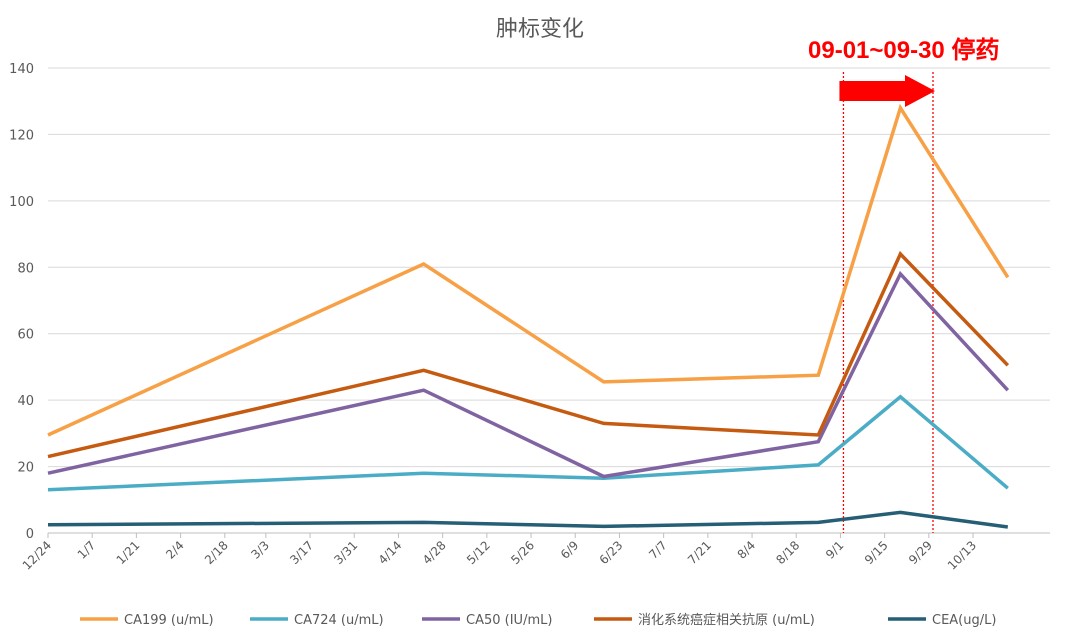  I want to click on x-tick-label: 4/28, so click(434, 552).